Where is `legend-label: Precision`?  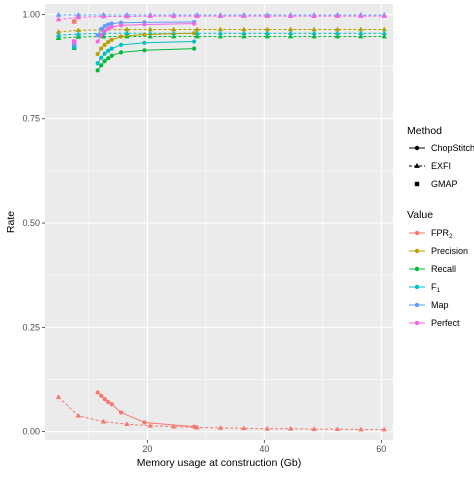 legend-label: Precision is located at coordinates (449, 251).